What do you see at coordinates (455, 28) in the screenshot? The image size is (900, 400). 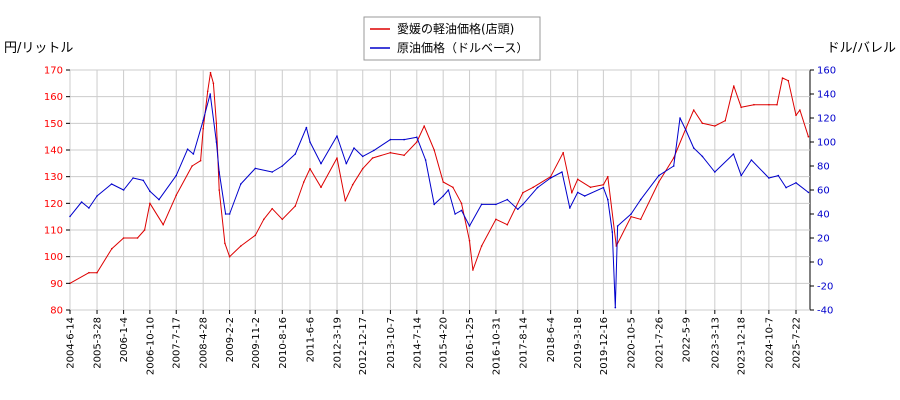 I see `legend-label-diesel: 愛媛の軽油価格(店頭)` at bounding box center [455, 28].